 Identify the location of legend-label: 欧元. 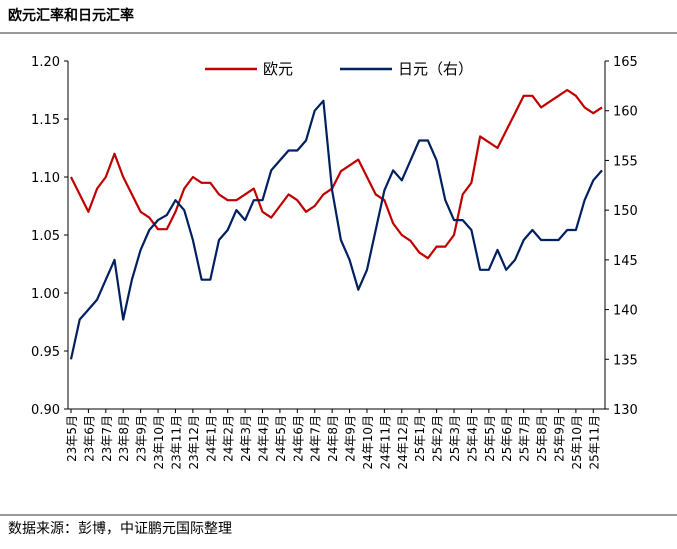
(278, 69).